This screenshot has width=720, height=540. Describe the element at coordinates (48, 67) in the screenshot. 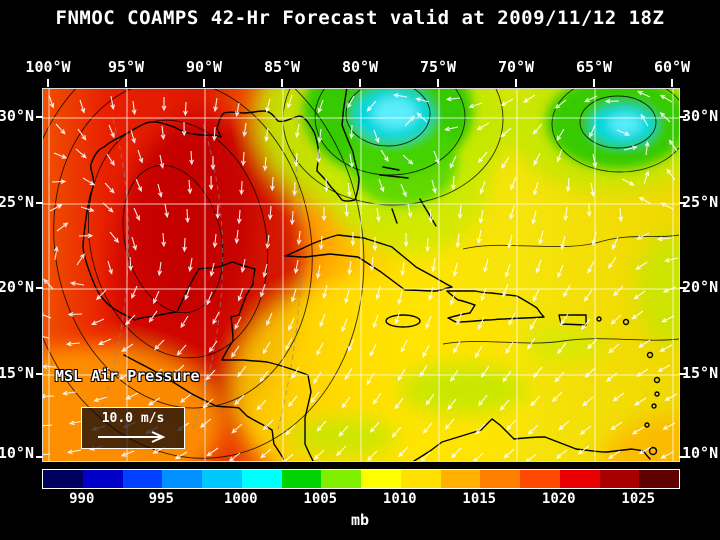

I see `lon-label: 100°W` at that location.